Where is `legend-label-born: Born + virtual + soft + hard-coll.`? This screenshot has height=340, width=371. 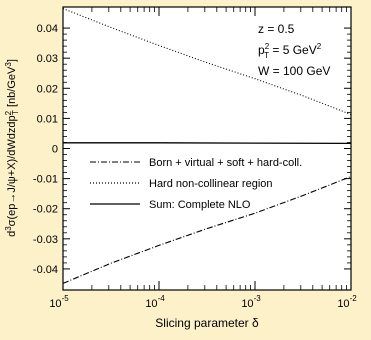
legend-label-born: Born + virtual + soft + hard-coll. is located at coordinates (225, 163).